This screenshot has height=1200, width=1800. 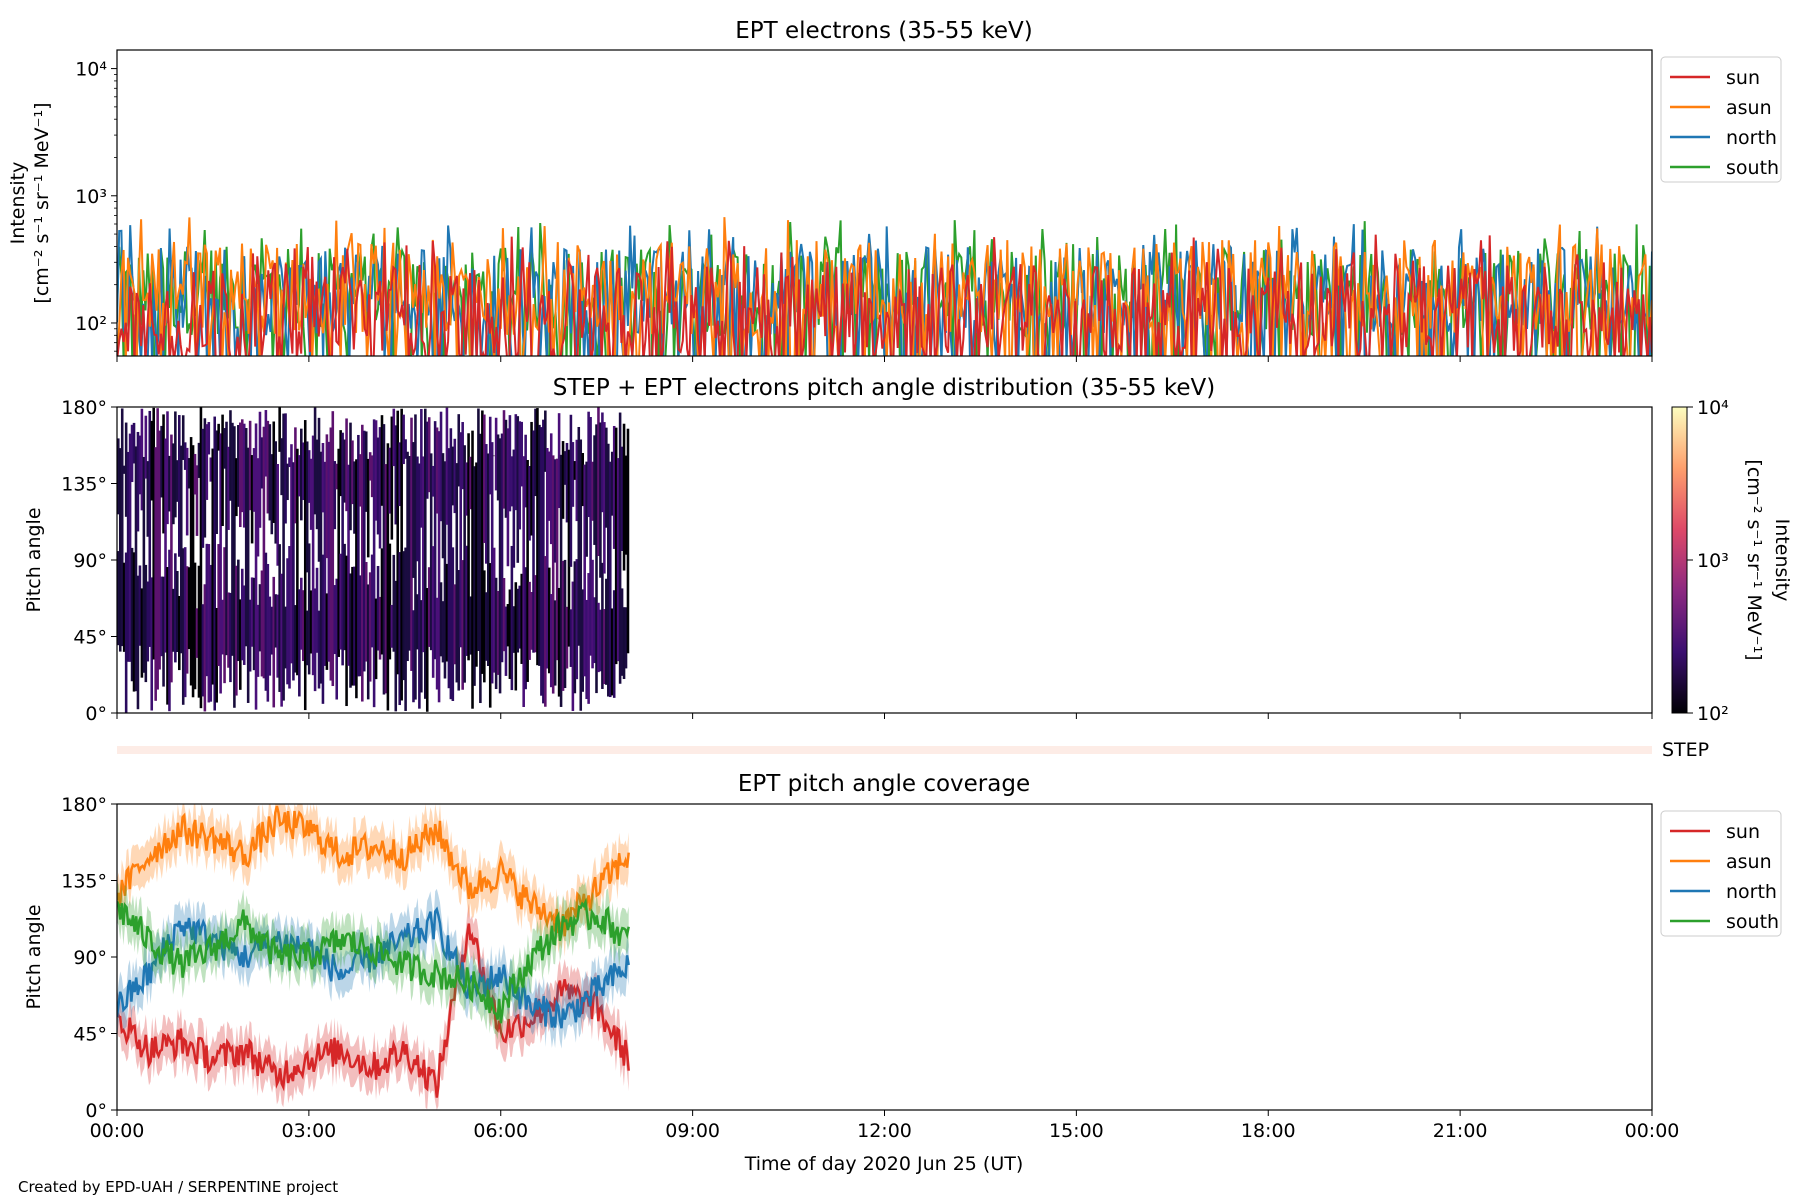 I want to click on colorbar-ticks: 10⁴ 10³ 10², so click(x=1708, y=561).